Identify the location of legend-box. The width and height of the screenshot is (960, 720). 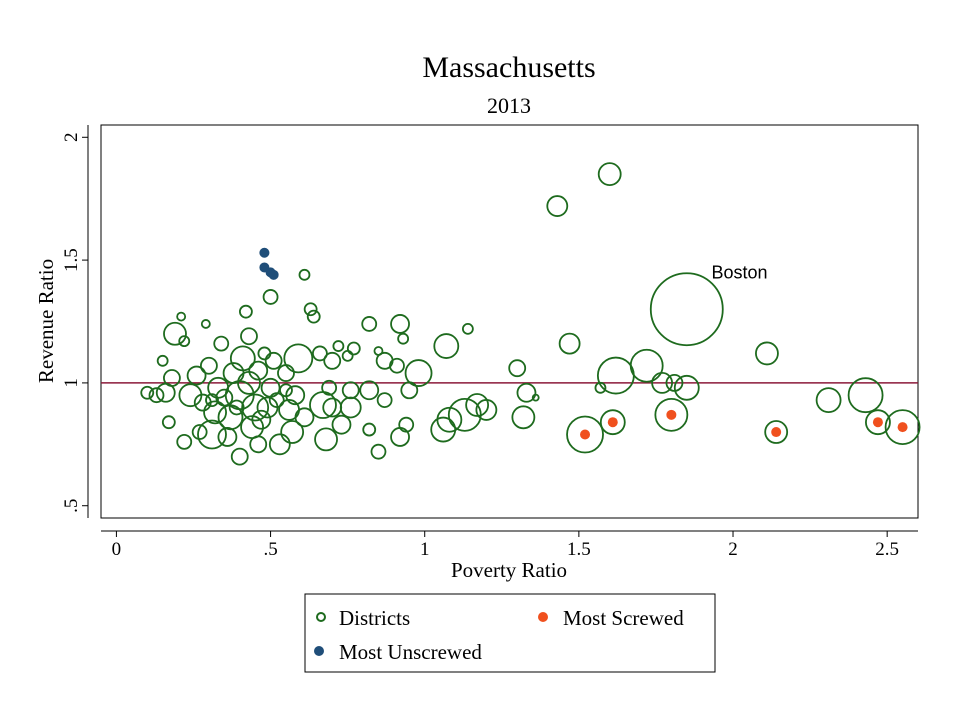
(510, 633).